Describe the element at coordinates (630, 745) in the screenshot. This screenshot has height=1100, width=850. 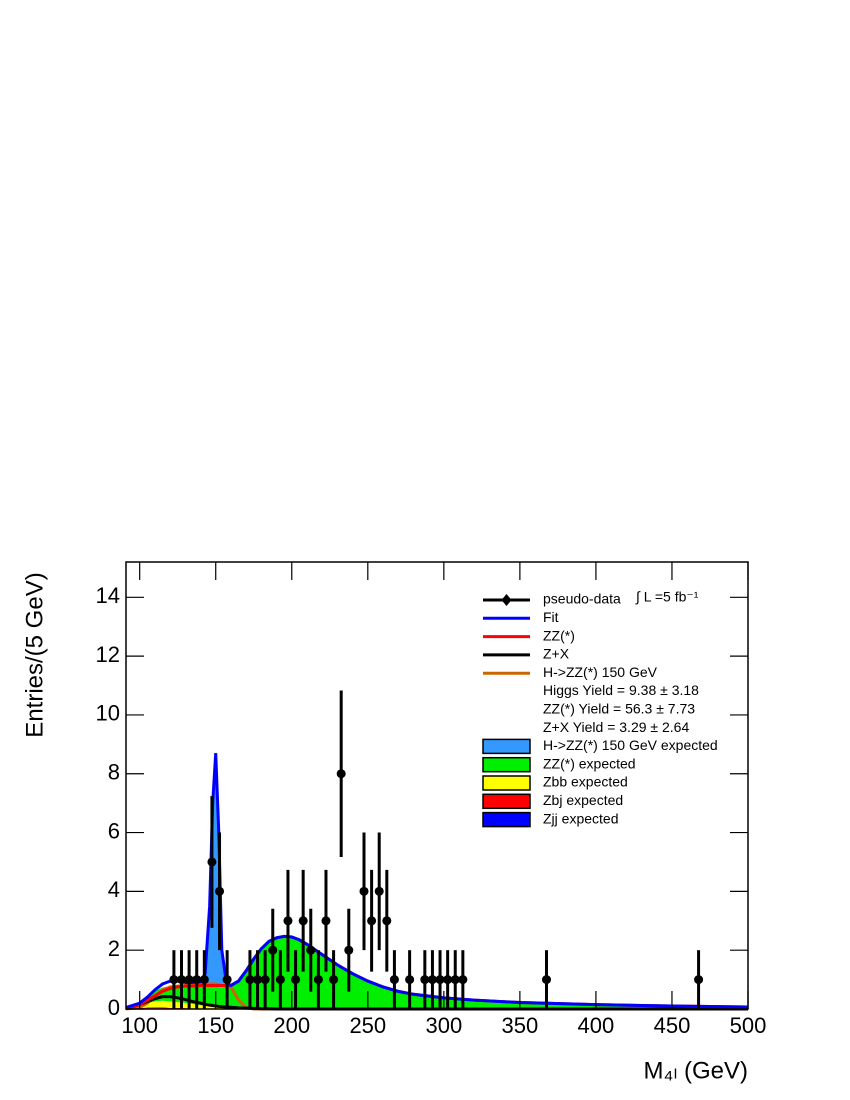
I see `legend-label: H->ZZ(*) 150 GeV expected` at that location.